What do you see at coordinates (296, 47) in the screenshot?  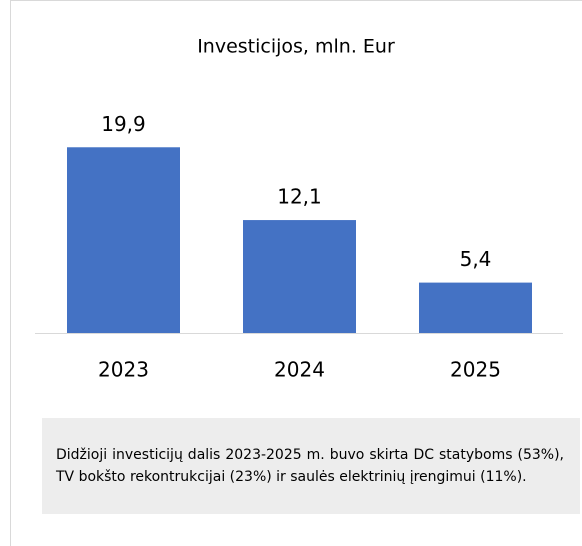 I see `chart-title: Investicijos, mln. Eur` at bounding box center [296, 47].